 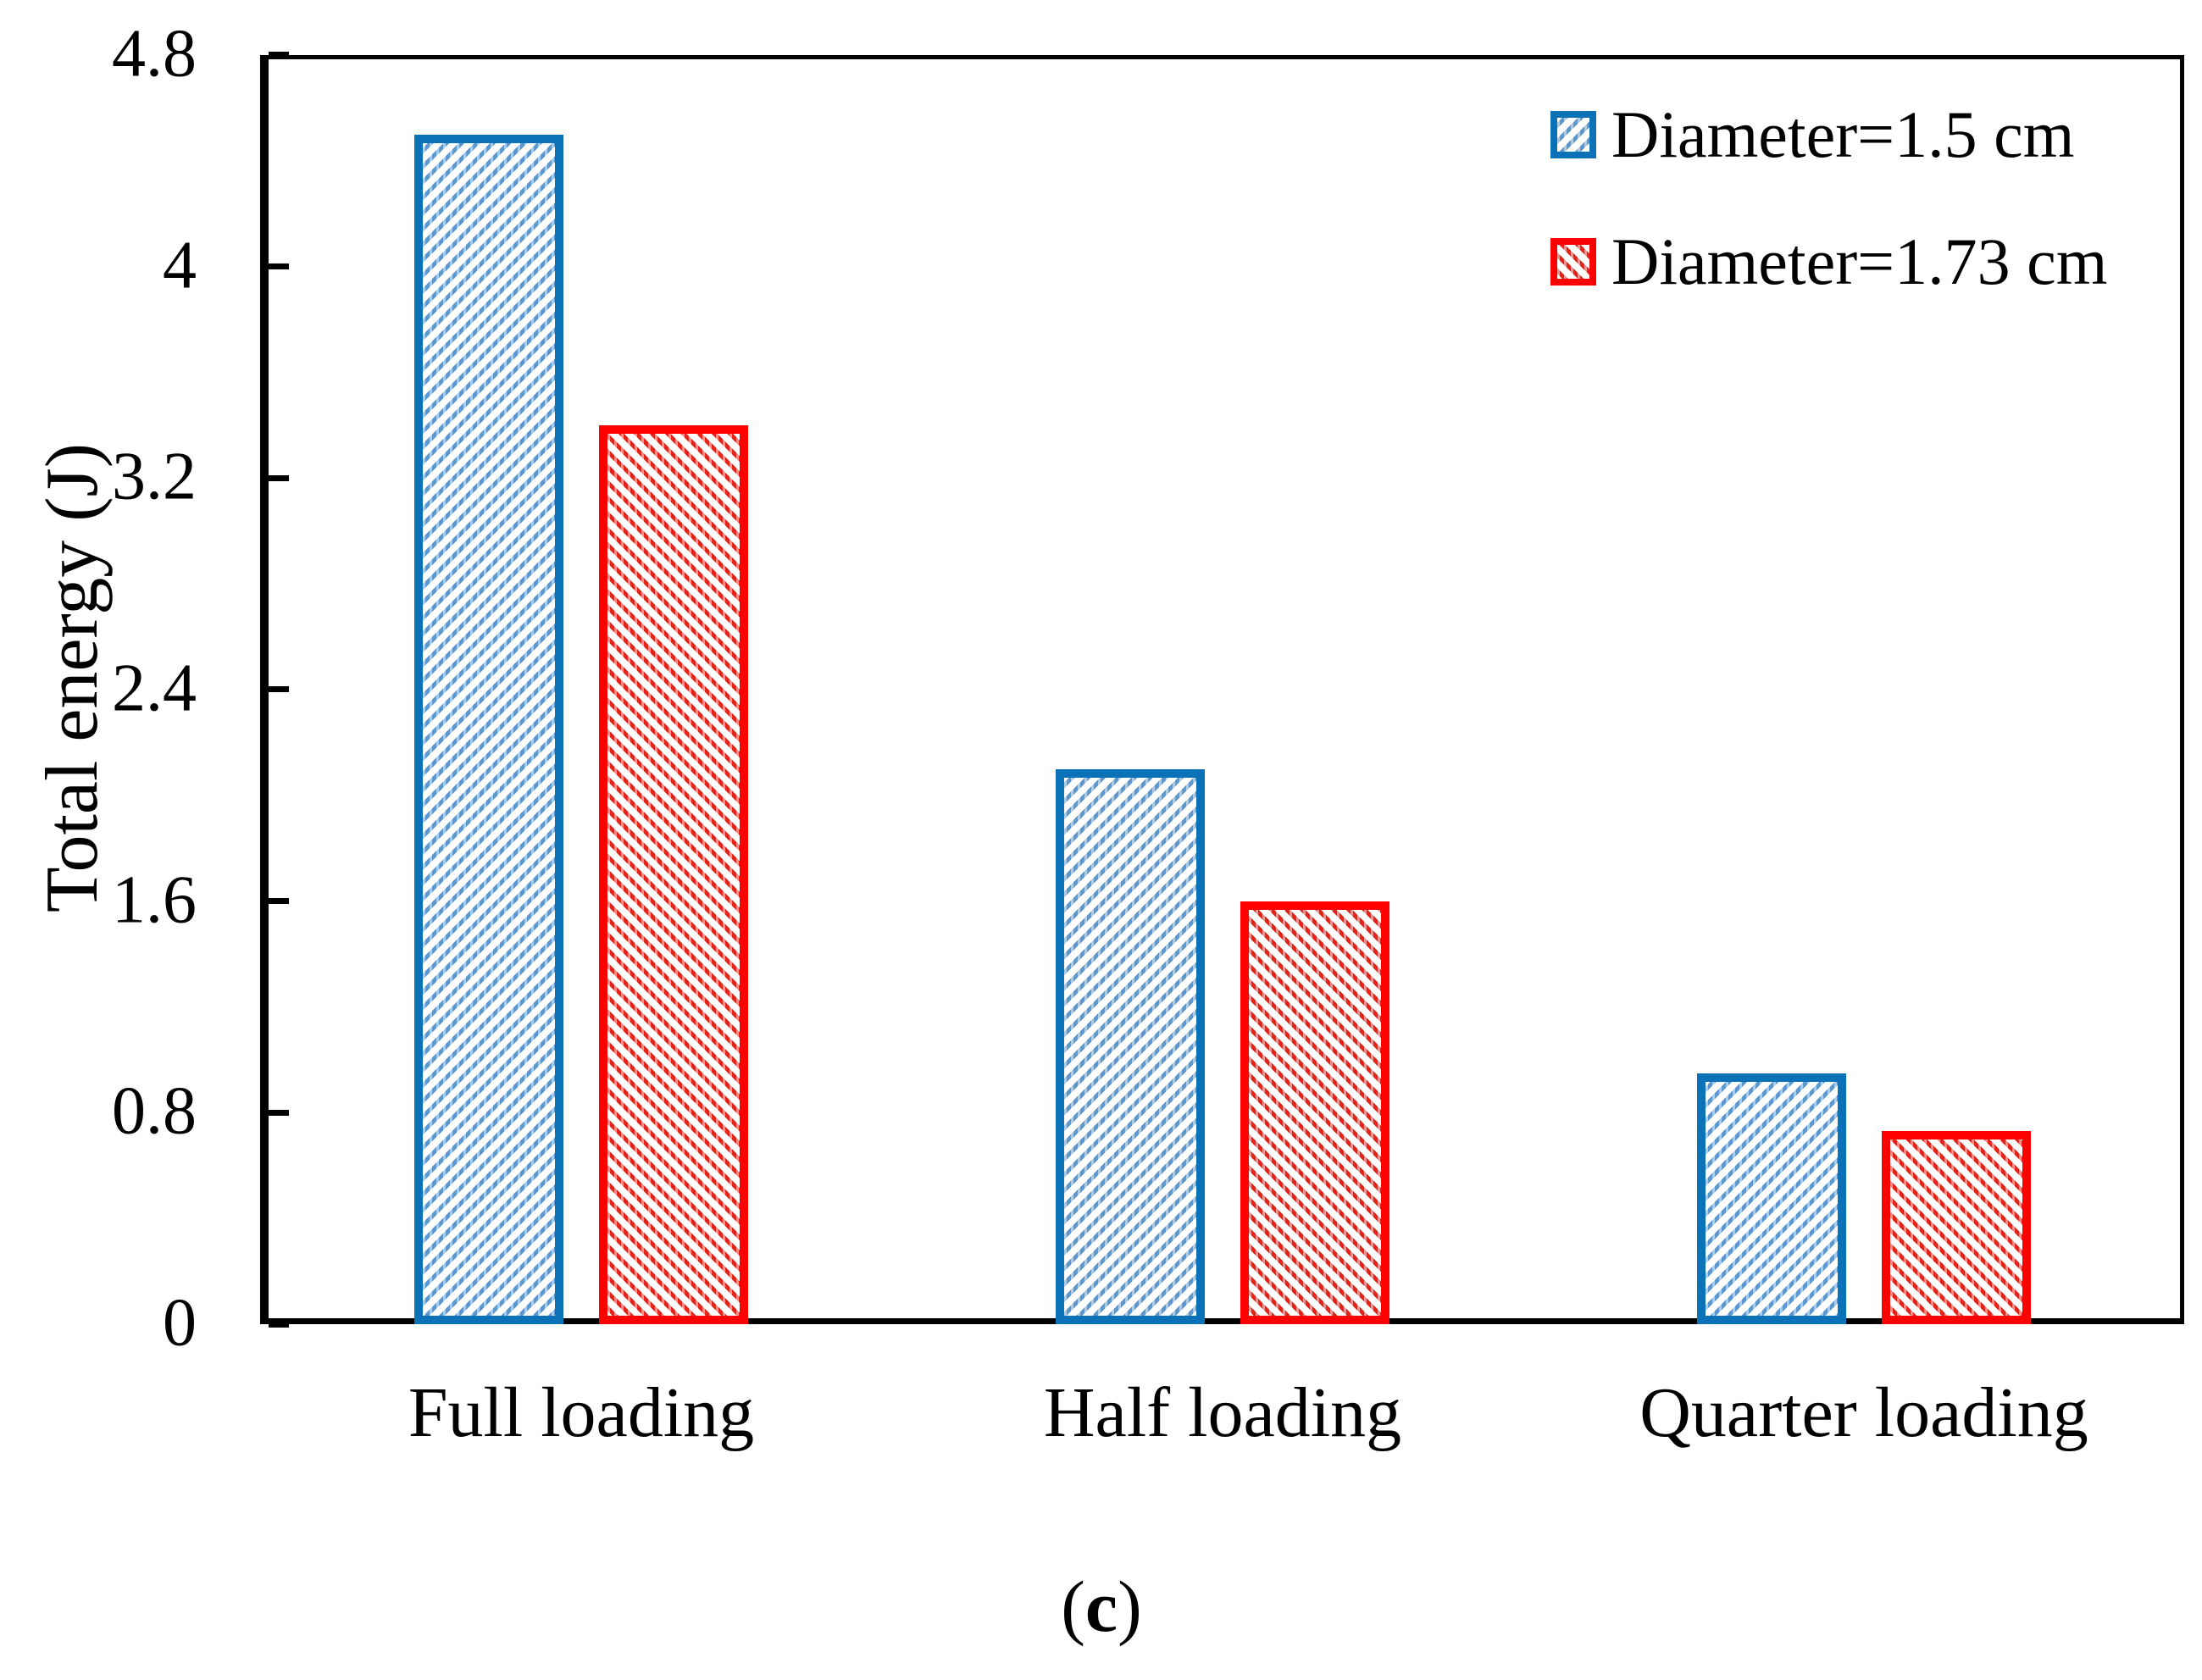 I want to click on bar-red-full-loading, so click(x=673, y=874).